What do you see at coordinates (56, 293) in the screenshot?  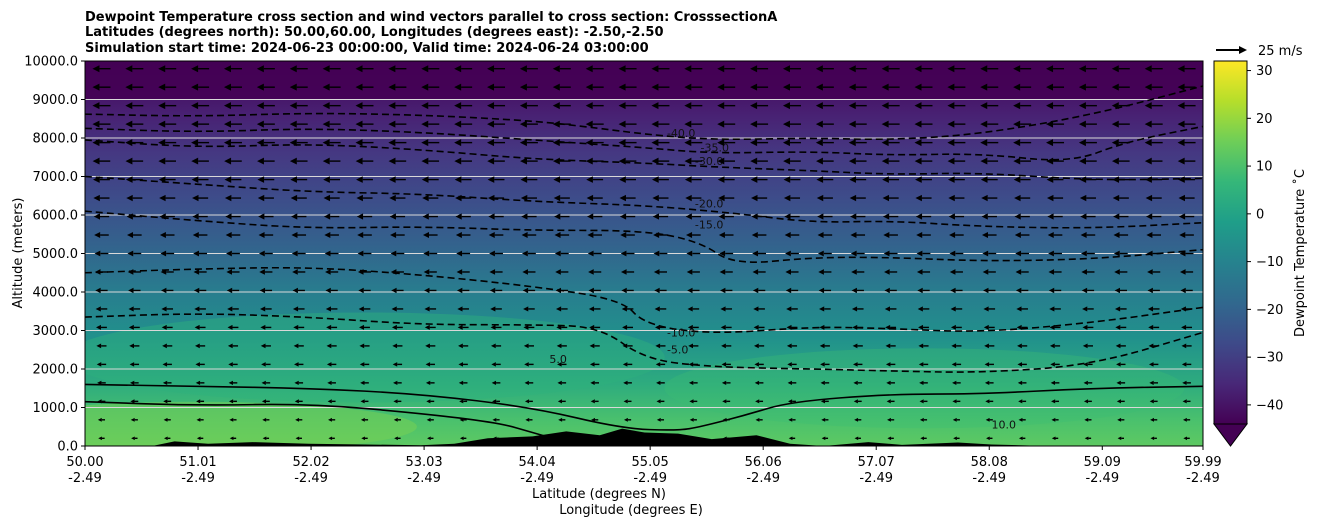 I see `y-tick-label: 4000.0` at bounding box center [56, 293].